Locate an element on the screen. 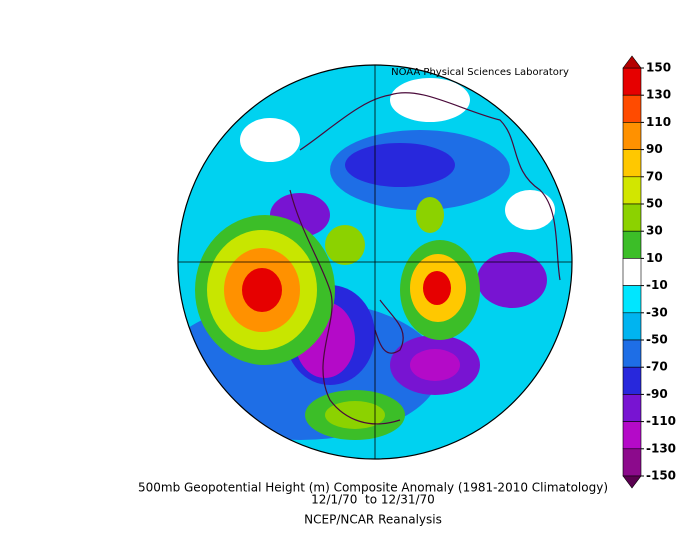  colorbar-label: 90 is located at coordinates (654, 149).